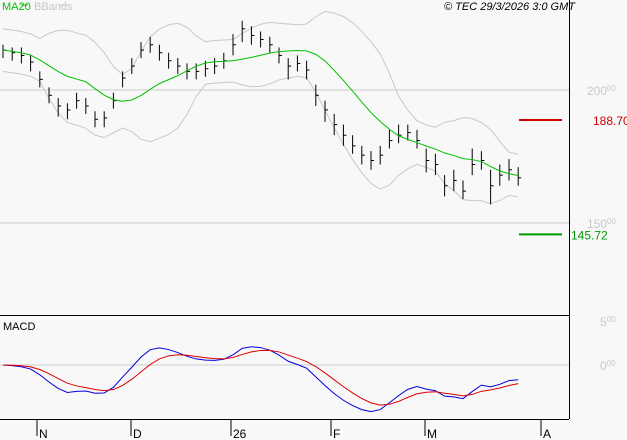 Image resolution: width=627 pixels, height=440 pixels. Describe the element at coordinates (432, 433) in the screenshot. I see `x-tick-label: M` at that location.